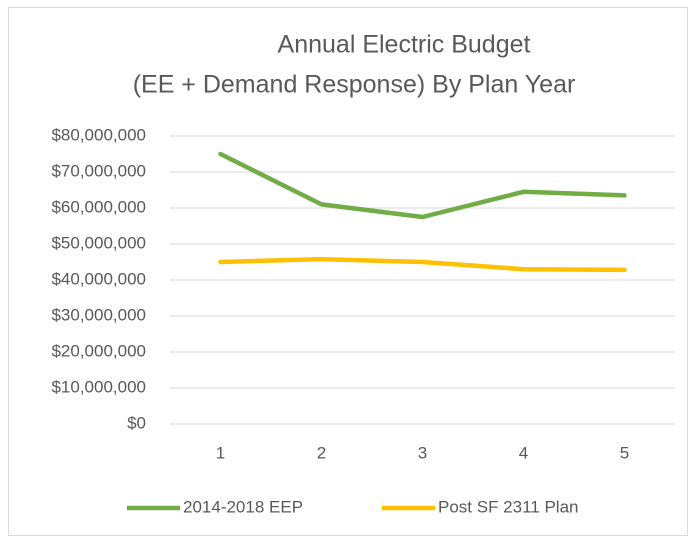  I want to click on y-tick-label: $40,000,000, so click(98, 278).